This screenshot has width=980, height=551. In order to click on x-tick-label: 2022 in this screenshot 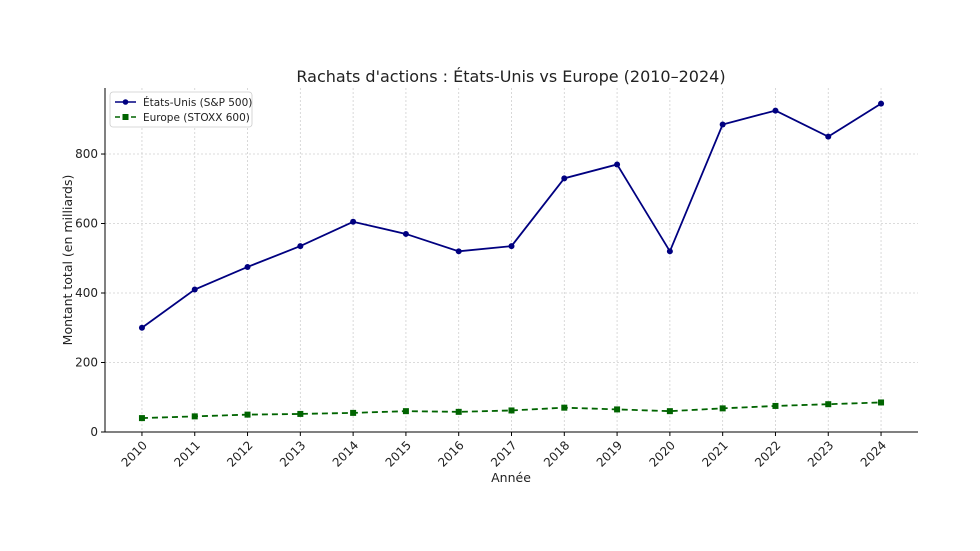, I will do `click(767, 453)`.